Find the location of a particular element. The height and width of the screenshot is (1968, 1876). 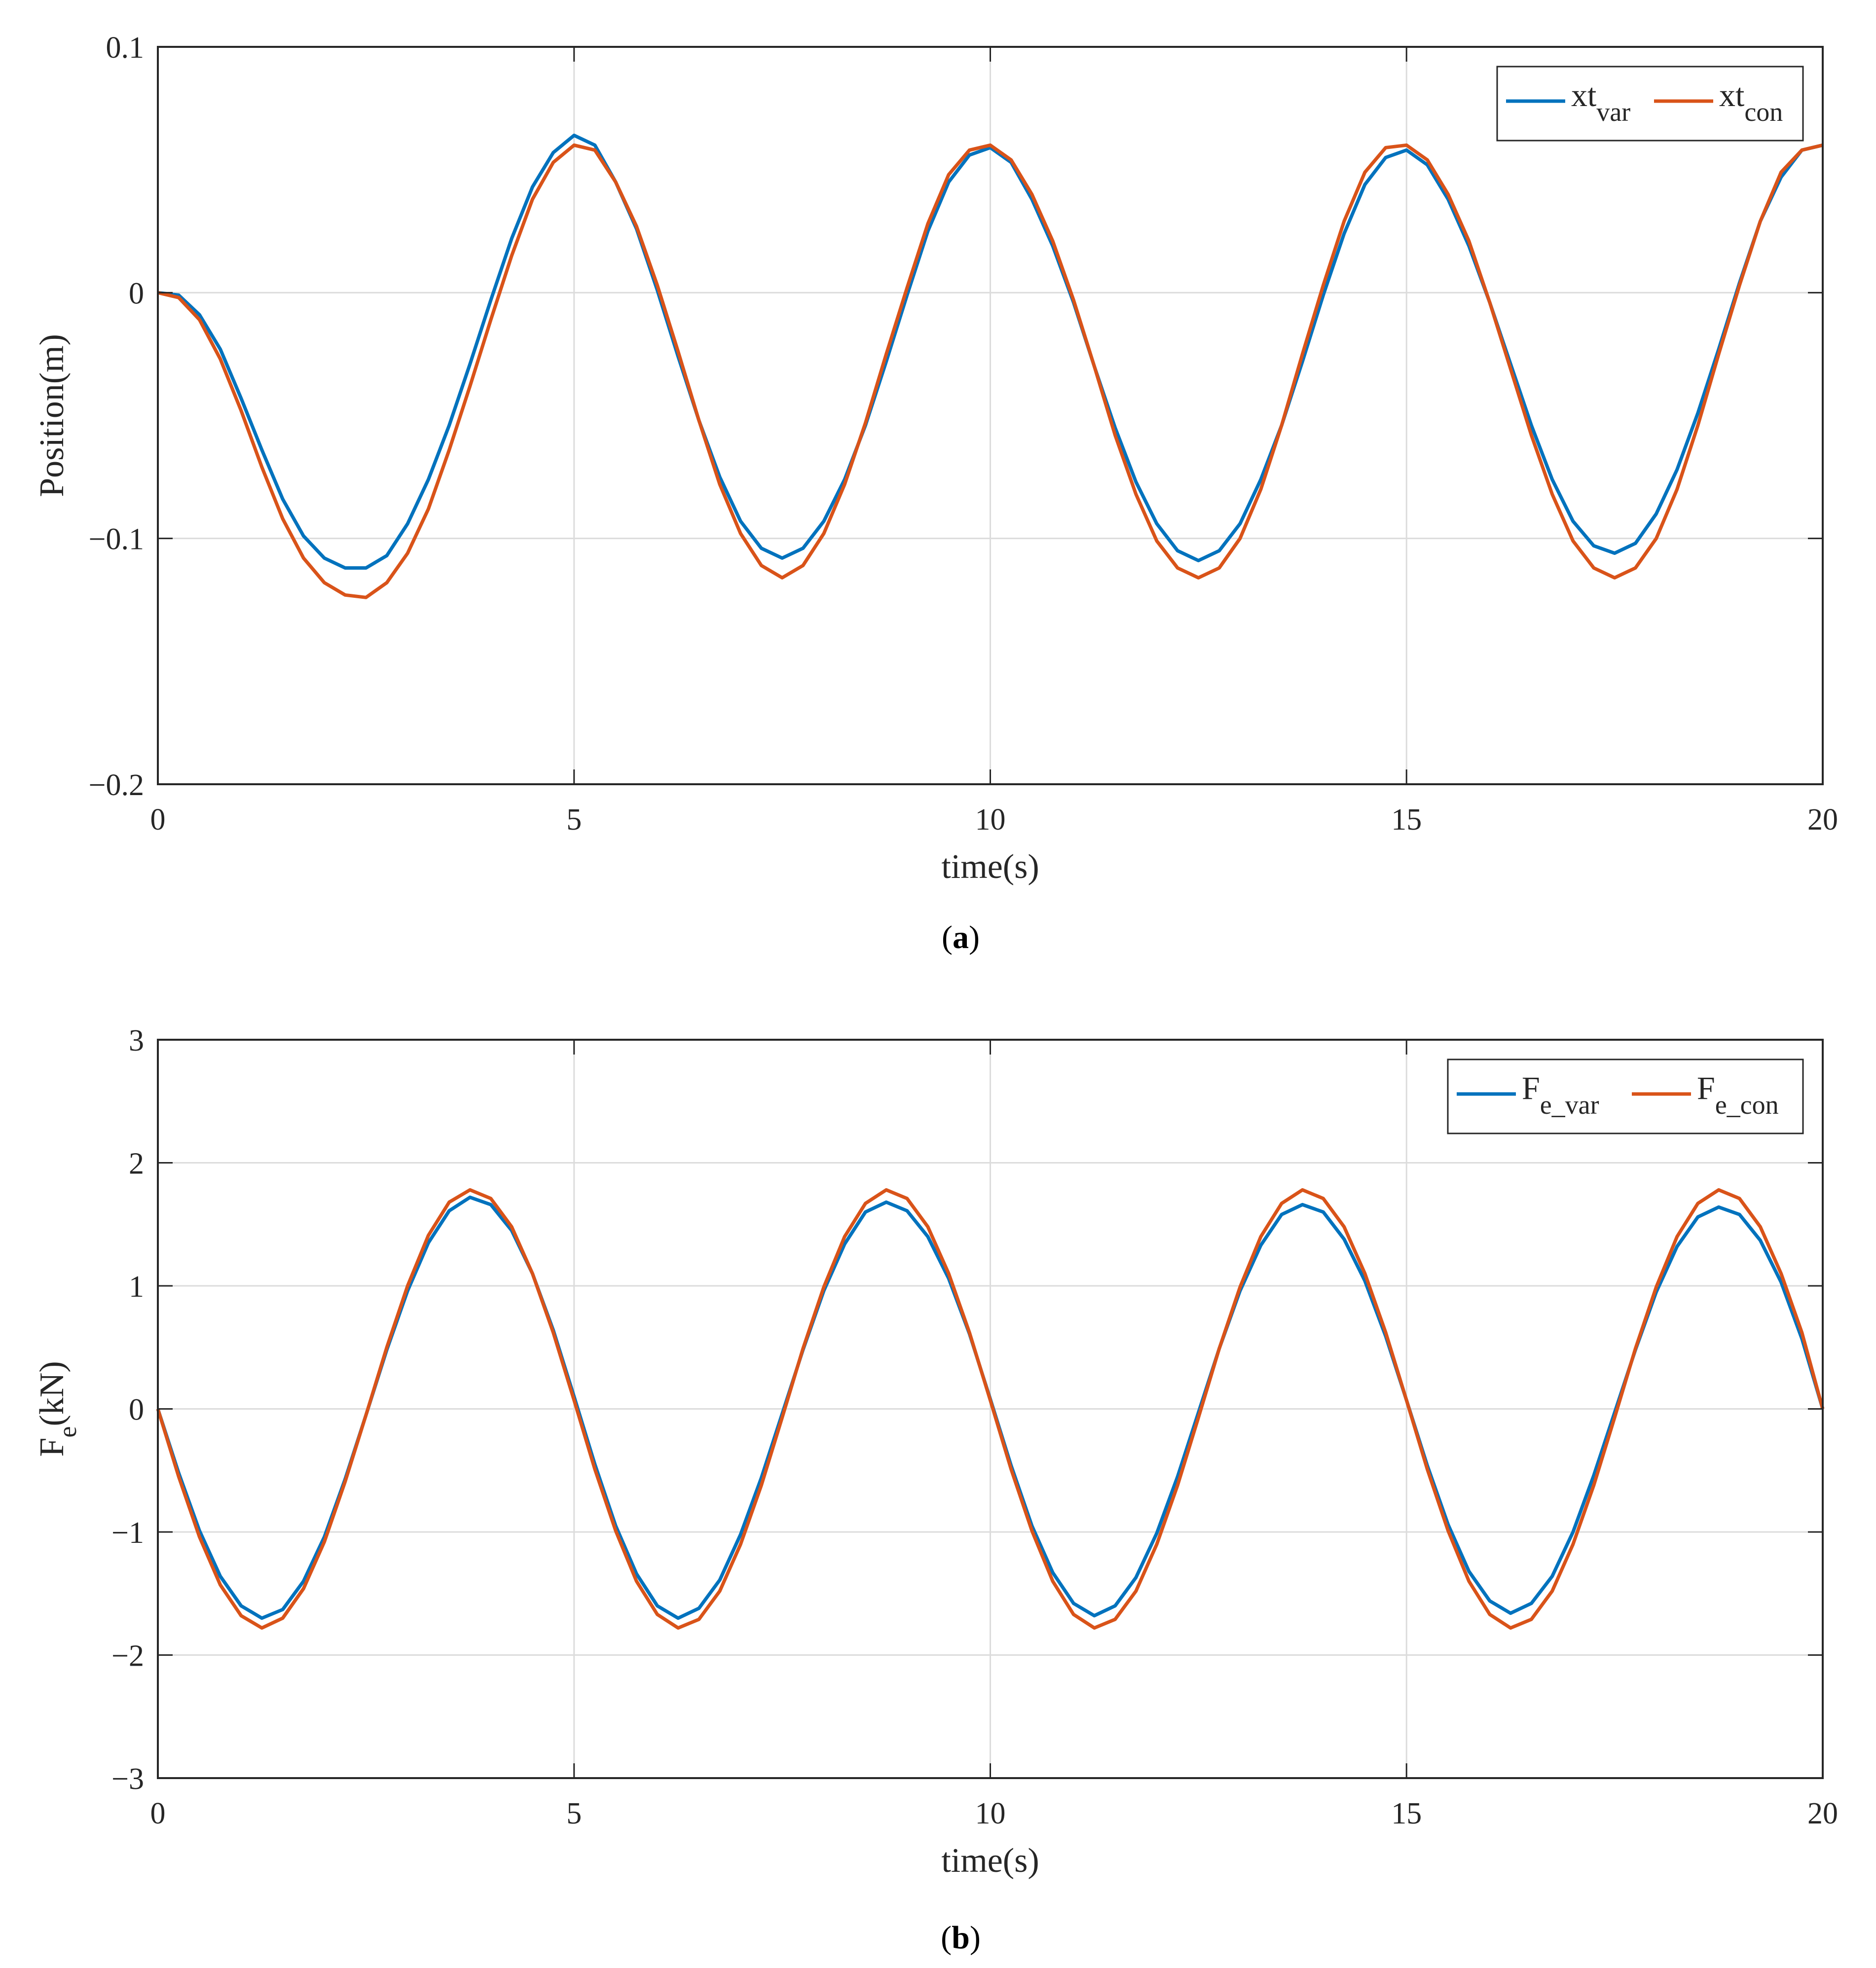

y-tick-label: 2 is located at coordinates (136, 1164).